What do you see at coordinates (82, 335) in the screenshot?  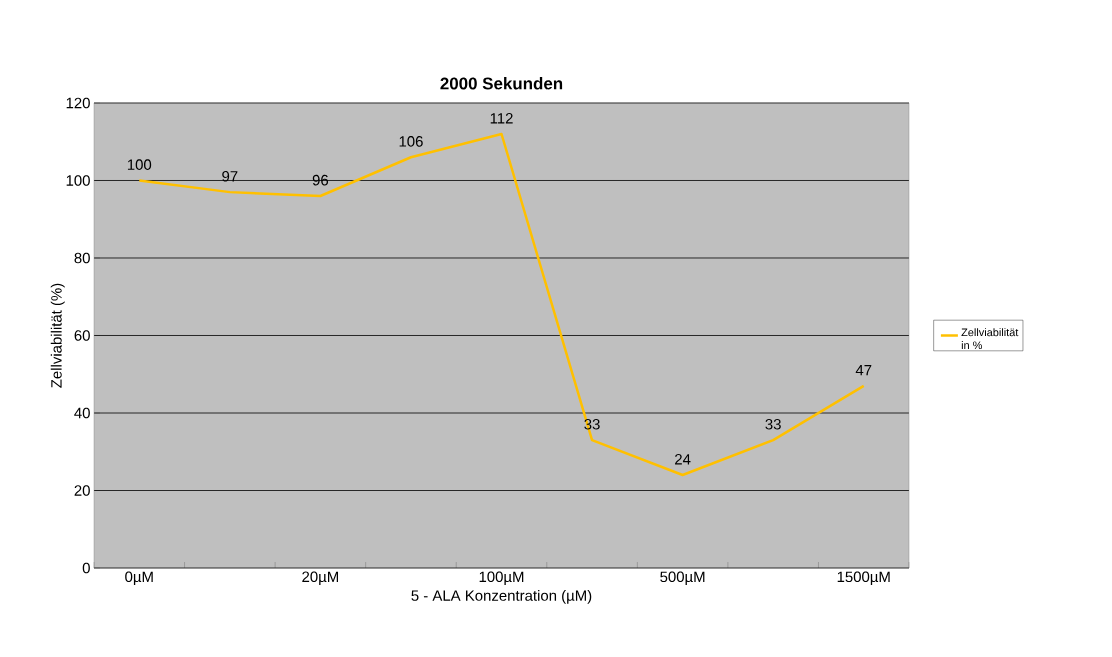 I see `y-tick-label: 60` at bounding box center [82, 335].